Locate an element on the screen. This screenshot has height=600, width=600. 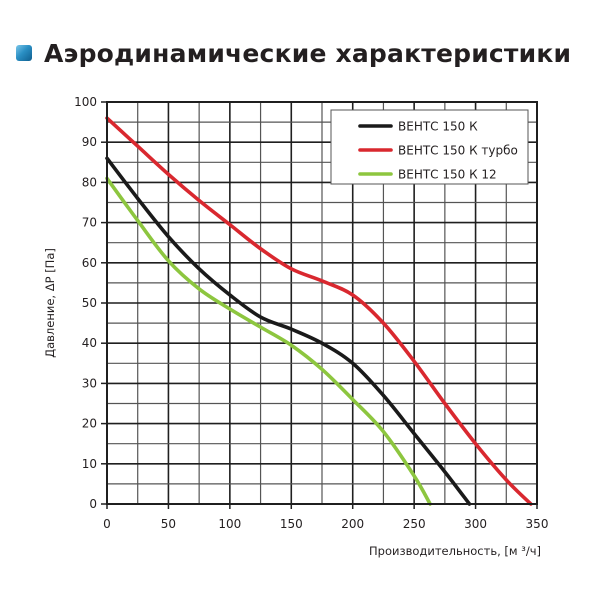
legend-item-vents-150k-turbo: ВЕНТС 150 К турбо is located at coordinates (438, 151).